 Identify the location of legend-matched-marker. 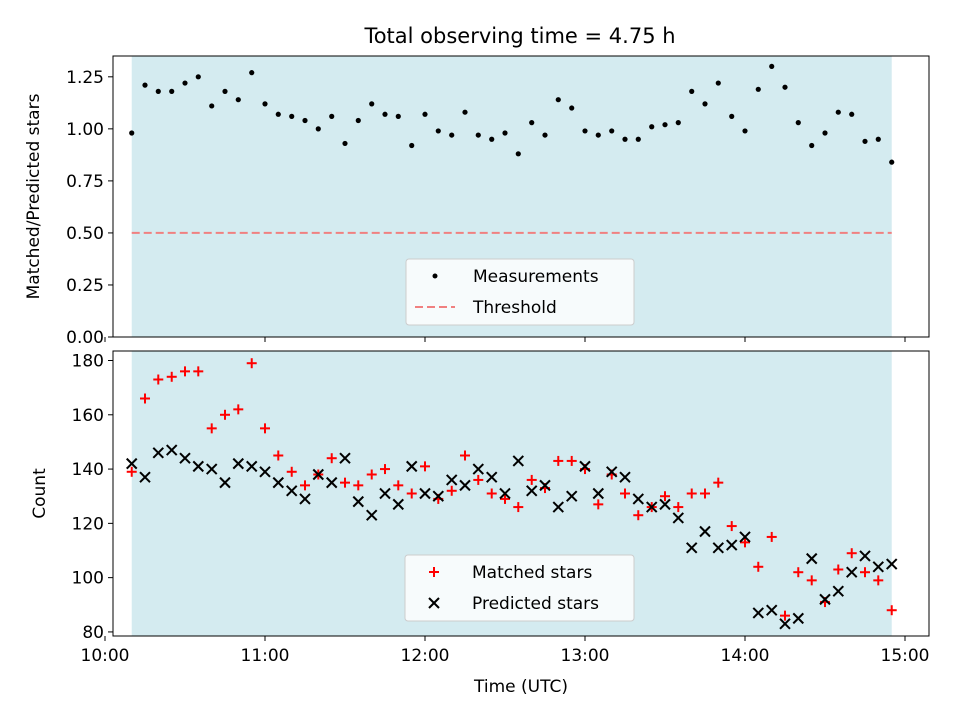
(434, 572).